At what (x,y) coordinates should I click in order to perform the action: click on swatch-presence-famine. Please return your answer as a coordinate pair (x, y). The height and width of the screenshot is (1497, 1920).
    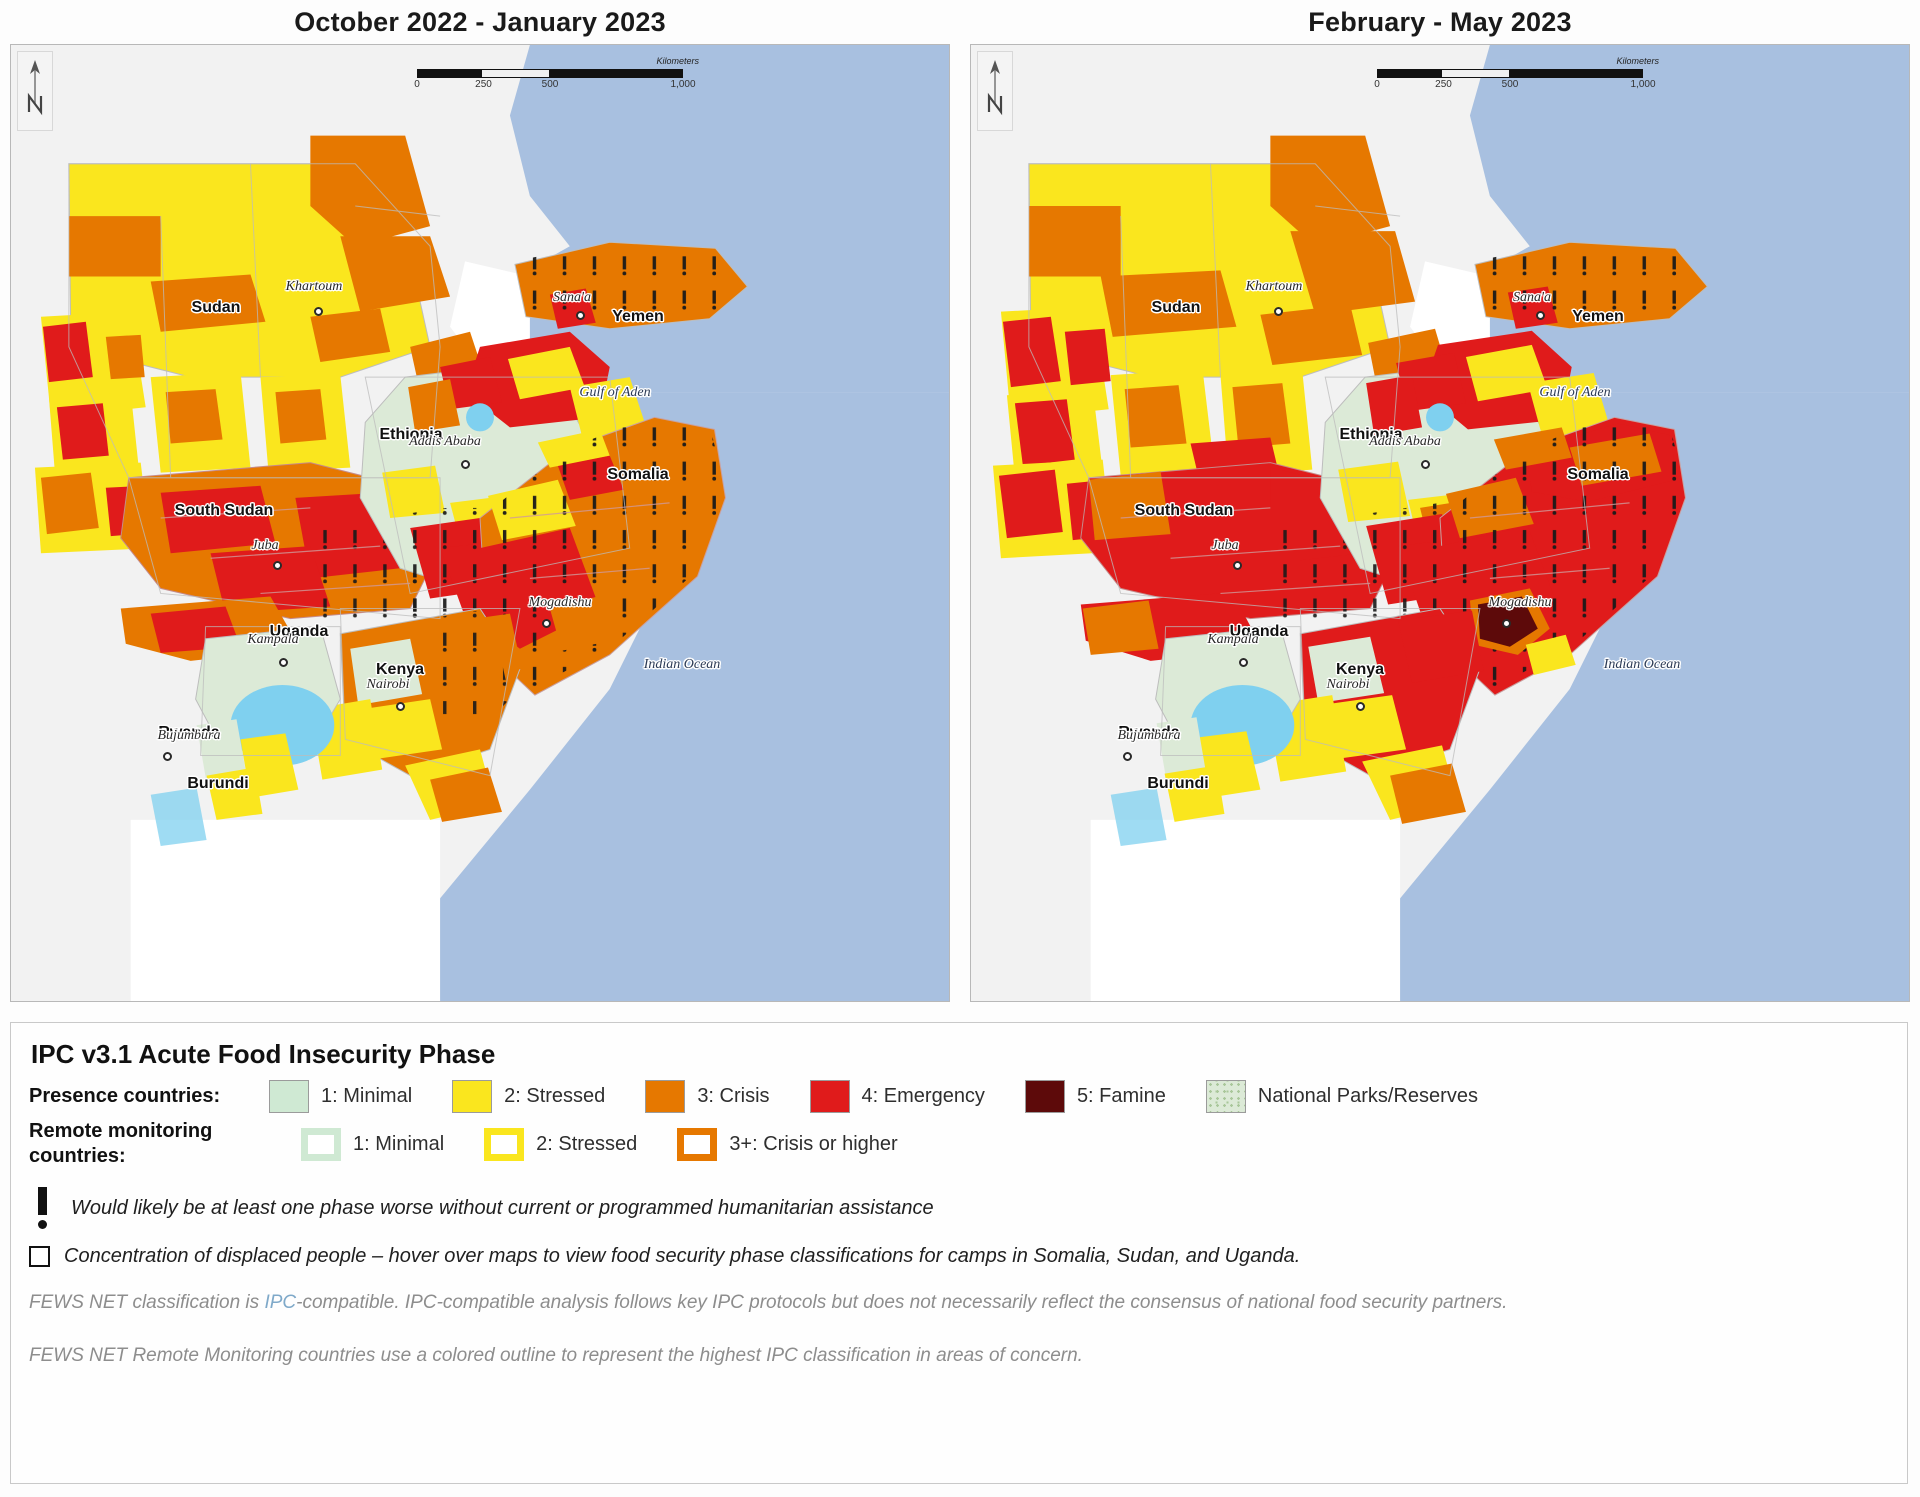
    Looking at the image, I should click on (1044, 1096).